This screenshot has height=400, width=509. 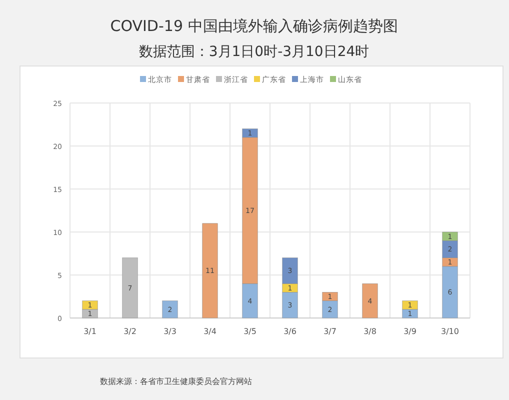 I want to click on source-note: 数据来源：各省市卫生健康委员会官方网站, so click(x=176, y=381).